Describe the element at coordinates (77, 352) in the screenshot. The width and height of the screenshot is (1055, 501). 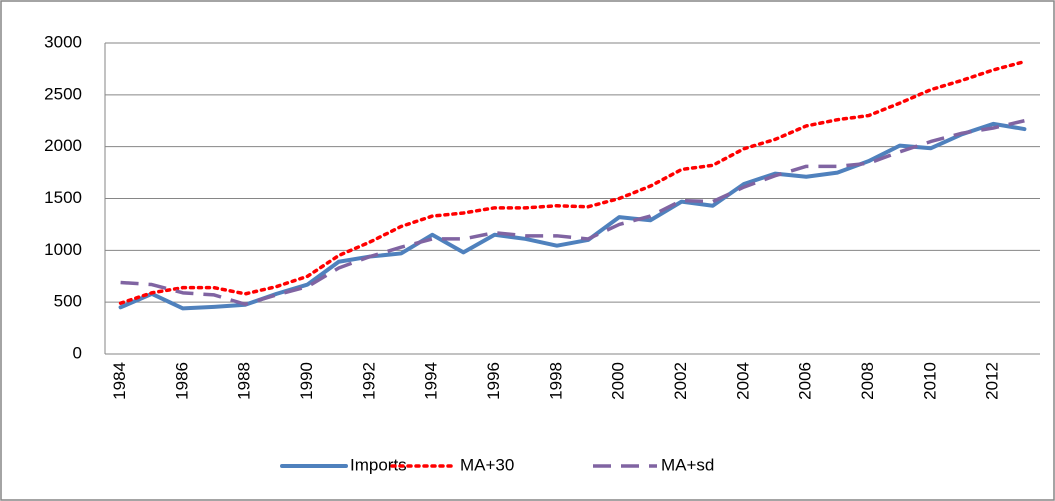
I see `y-tick-label: 0` at that location.